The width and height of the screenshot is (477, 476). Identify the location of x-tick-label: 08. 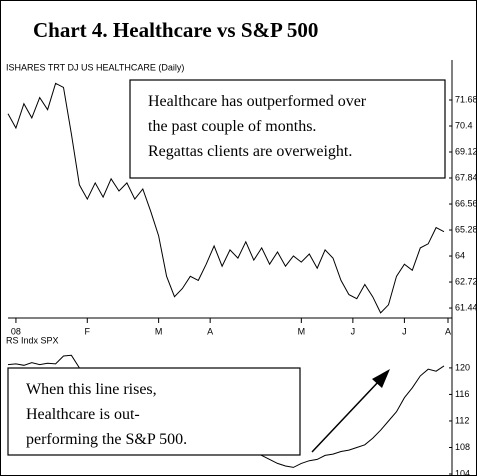
(16, 331).